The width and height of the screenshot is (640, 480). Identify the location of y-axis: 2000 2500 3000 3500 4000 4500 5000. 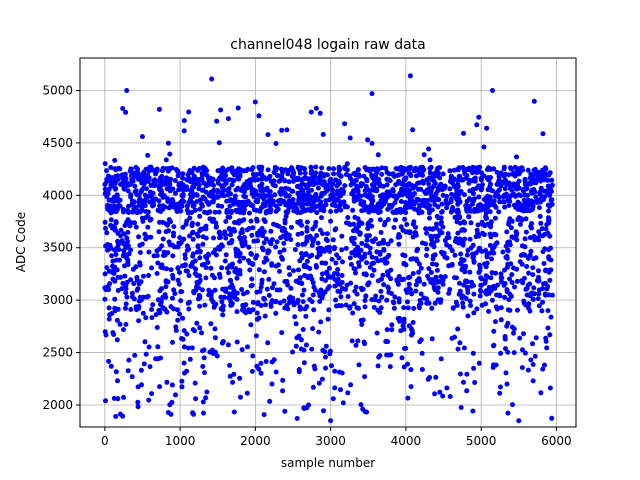
(61, 247).